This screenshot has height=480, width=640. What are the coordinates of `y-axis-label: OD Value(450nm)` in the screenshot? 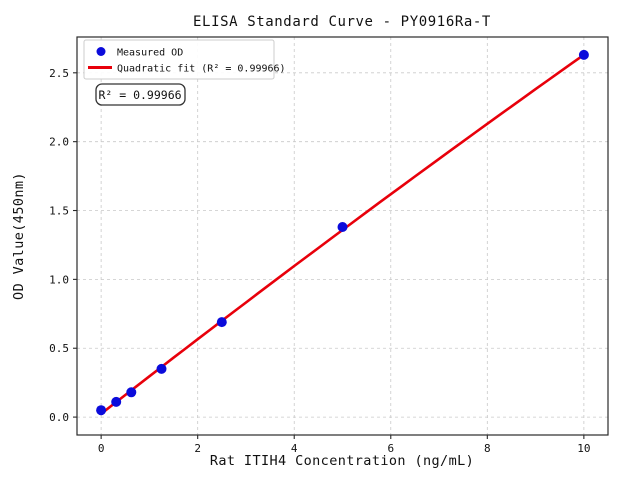 It's located at (19, 236).